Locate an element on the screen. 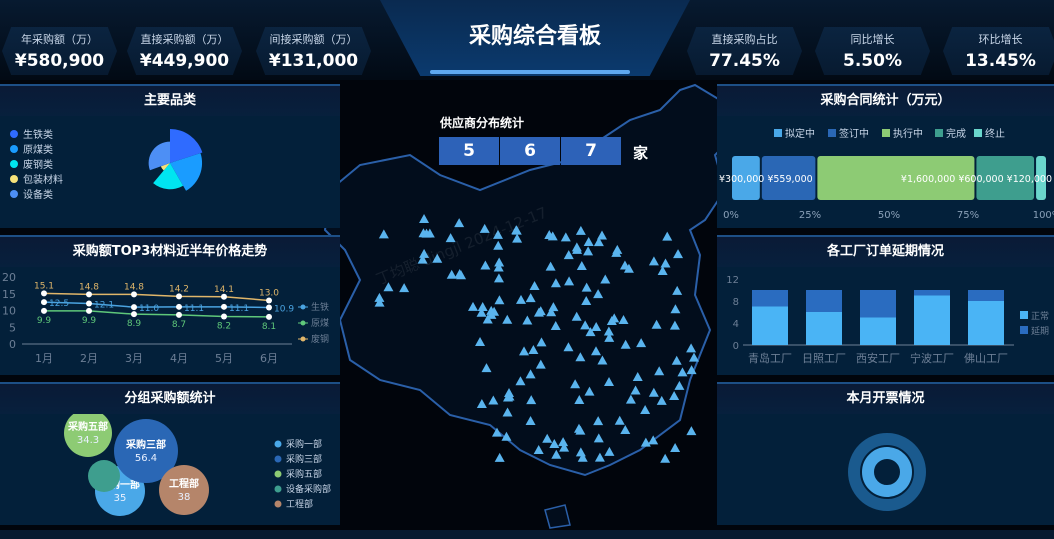  legend-label: 正常 is located at coordinates (1040, 316).